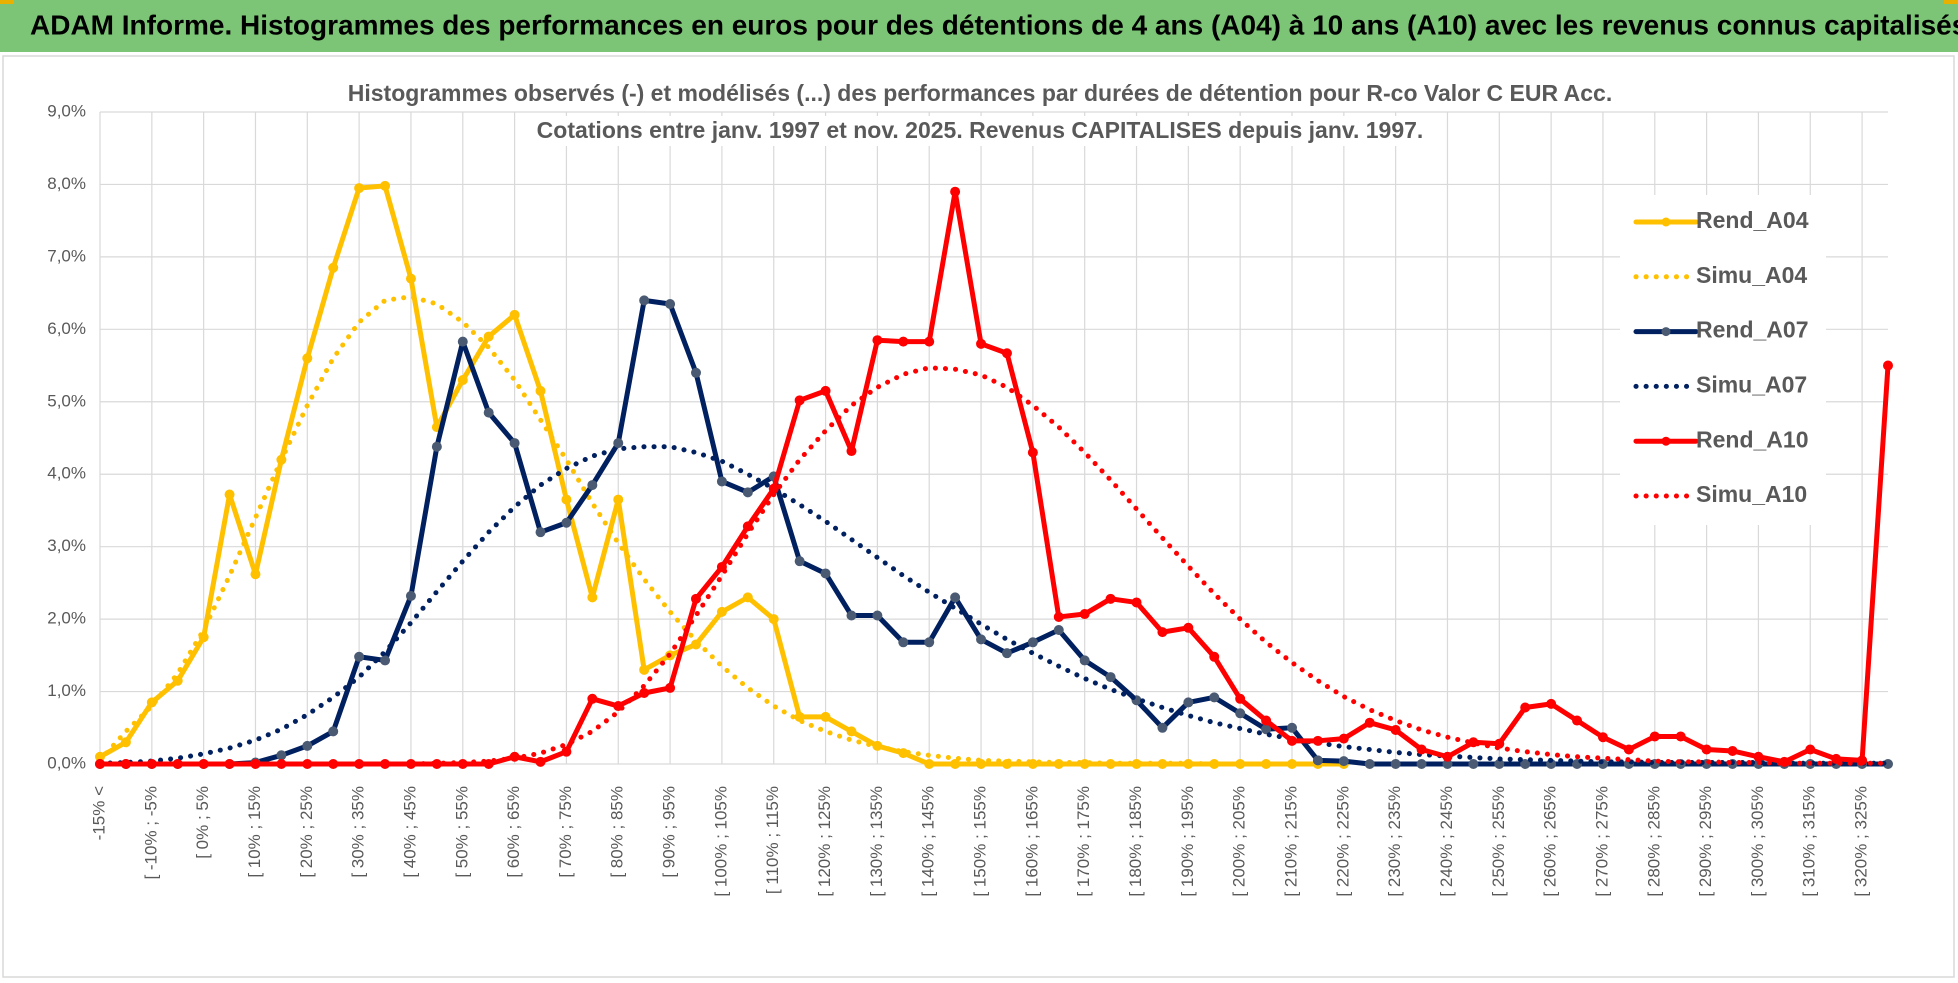  I want to click on y-tick-label: 1,0%, so click(66, 690).